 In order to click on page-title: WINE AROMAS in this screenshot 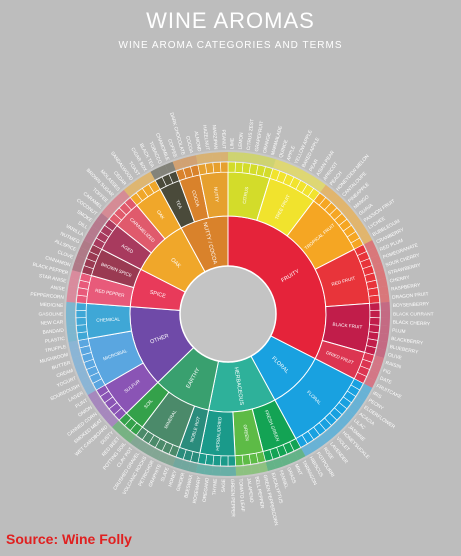, I will do `click(230, 20)`.